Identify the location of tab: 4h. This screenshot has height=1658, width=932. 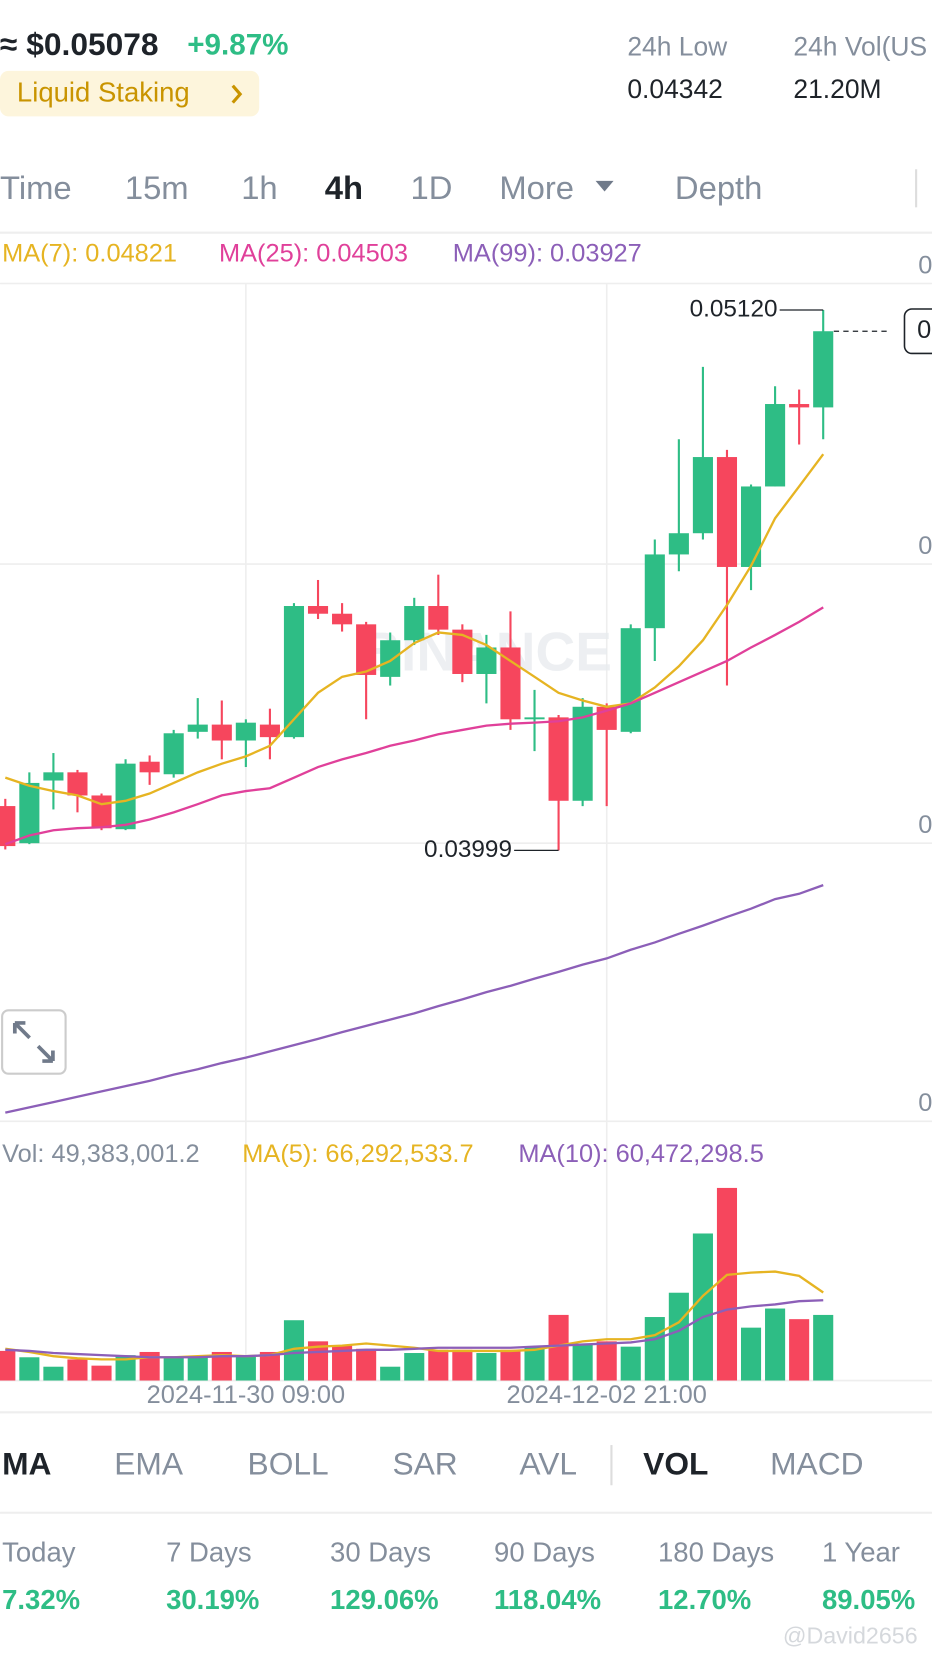
(344, 187).